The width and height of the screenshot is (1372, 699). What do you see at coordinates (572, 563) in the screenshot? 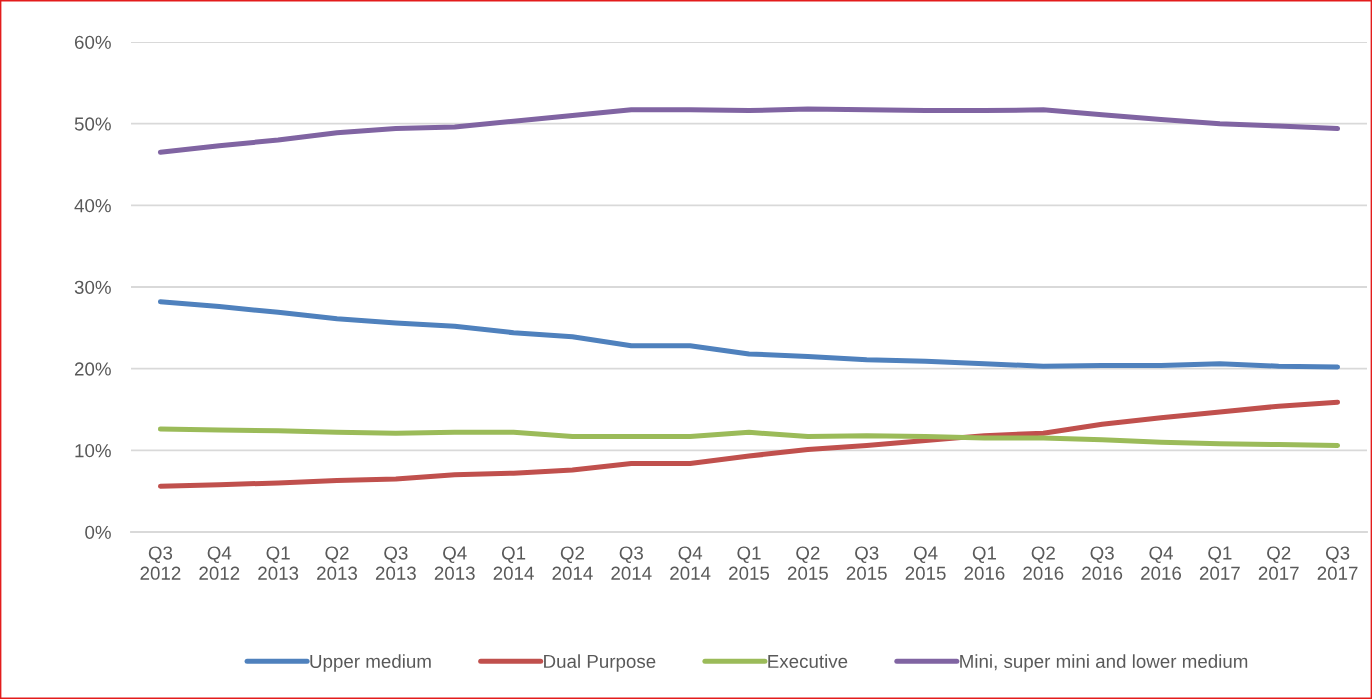
I see `x-tick-label: Q2 2014` at bounding box center [572, 563].